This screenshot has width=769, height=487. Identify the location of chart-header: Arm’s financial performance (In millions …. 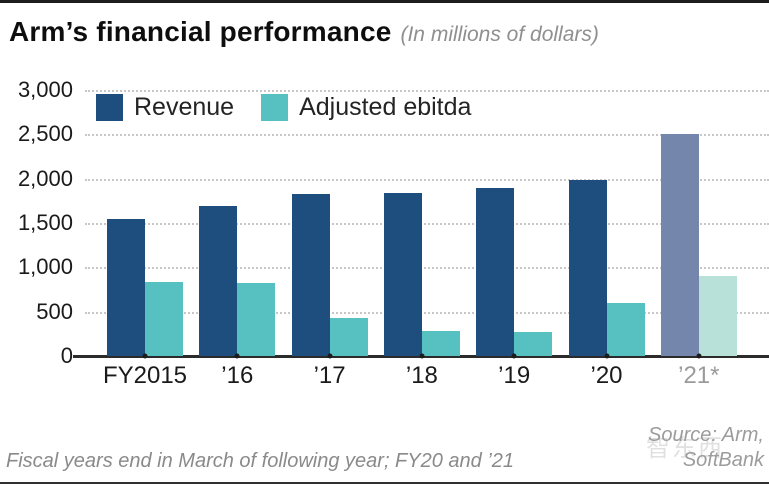
(304, 32).